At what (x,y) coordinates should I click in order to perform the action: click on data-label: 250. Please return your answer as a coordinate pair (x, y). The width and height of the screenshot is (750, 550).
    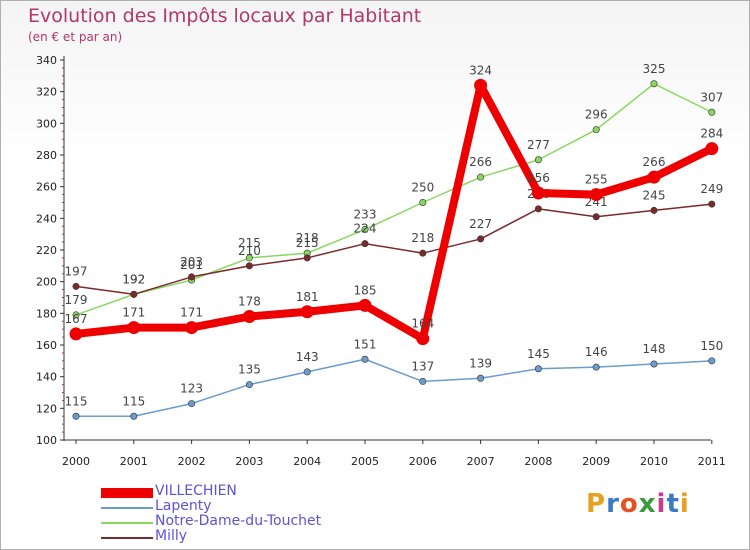
    Looking at the image, I should click on (422, 188).